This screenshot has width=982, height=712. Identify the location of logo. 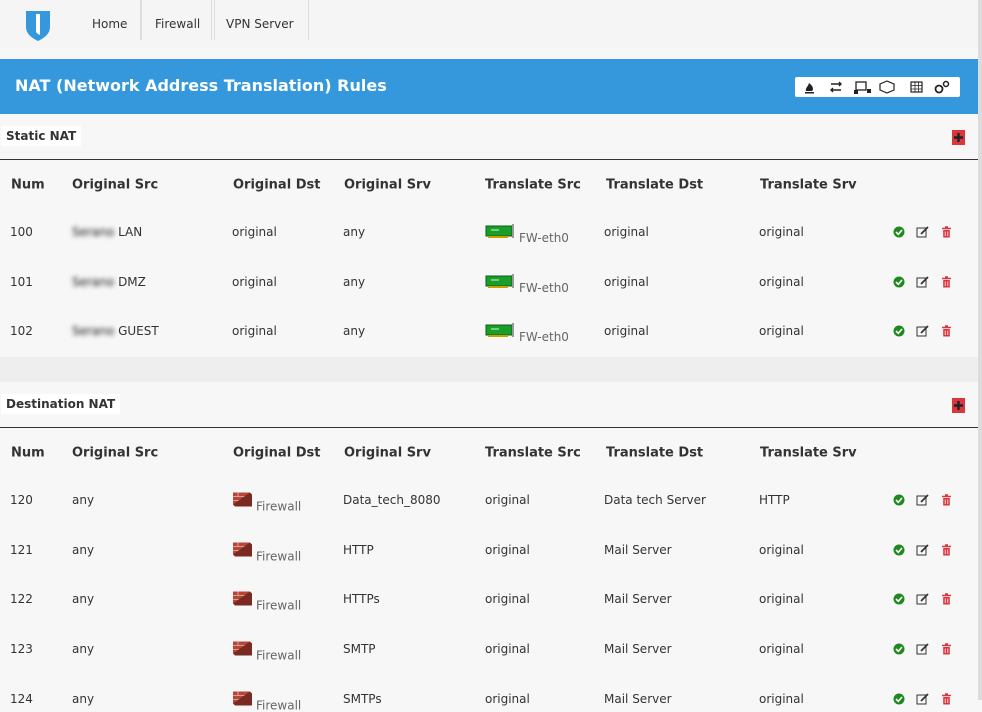
(38, 25).